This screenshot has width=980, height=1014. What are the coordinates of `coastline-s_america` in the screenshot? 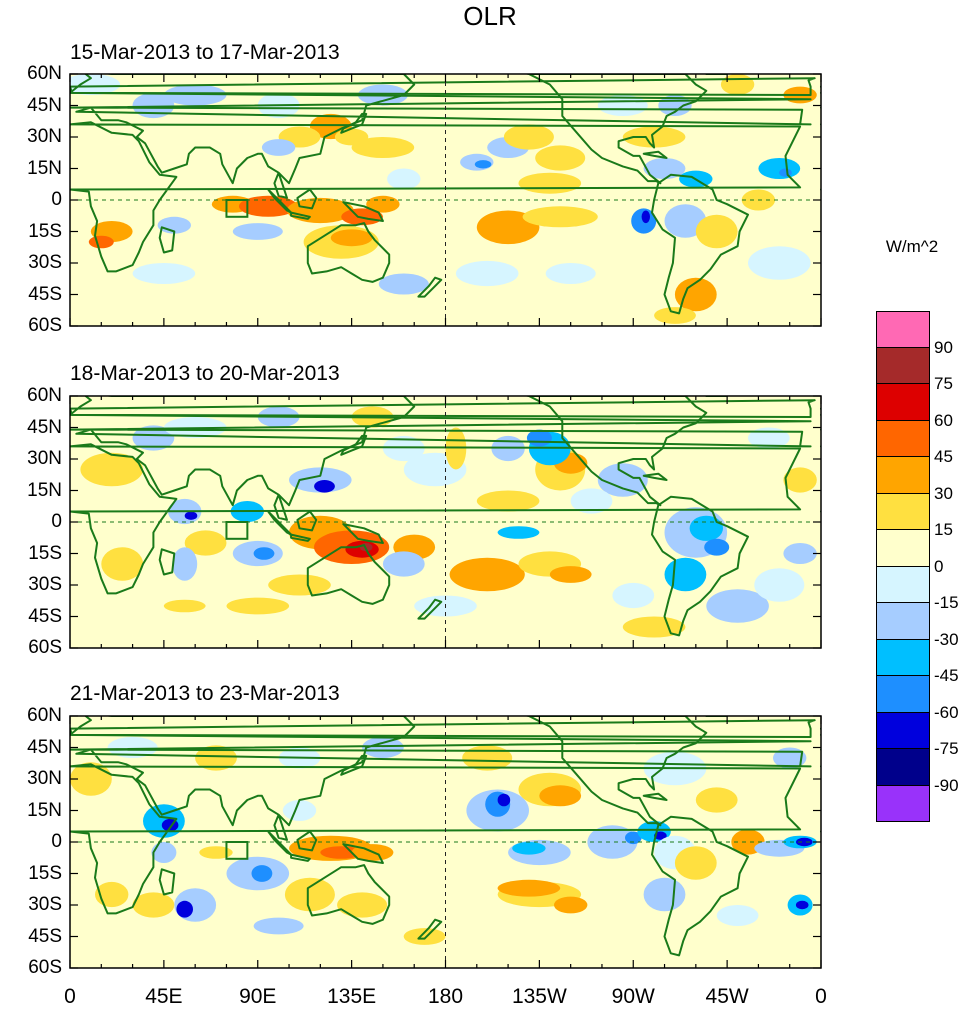 It's located at (700, 244).